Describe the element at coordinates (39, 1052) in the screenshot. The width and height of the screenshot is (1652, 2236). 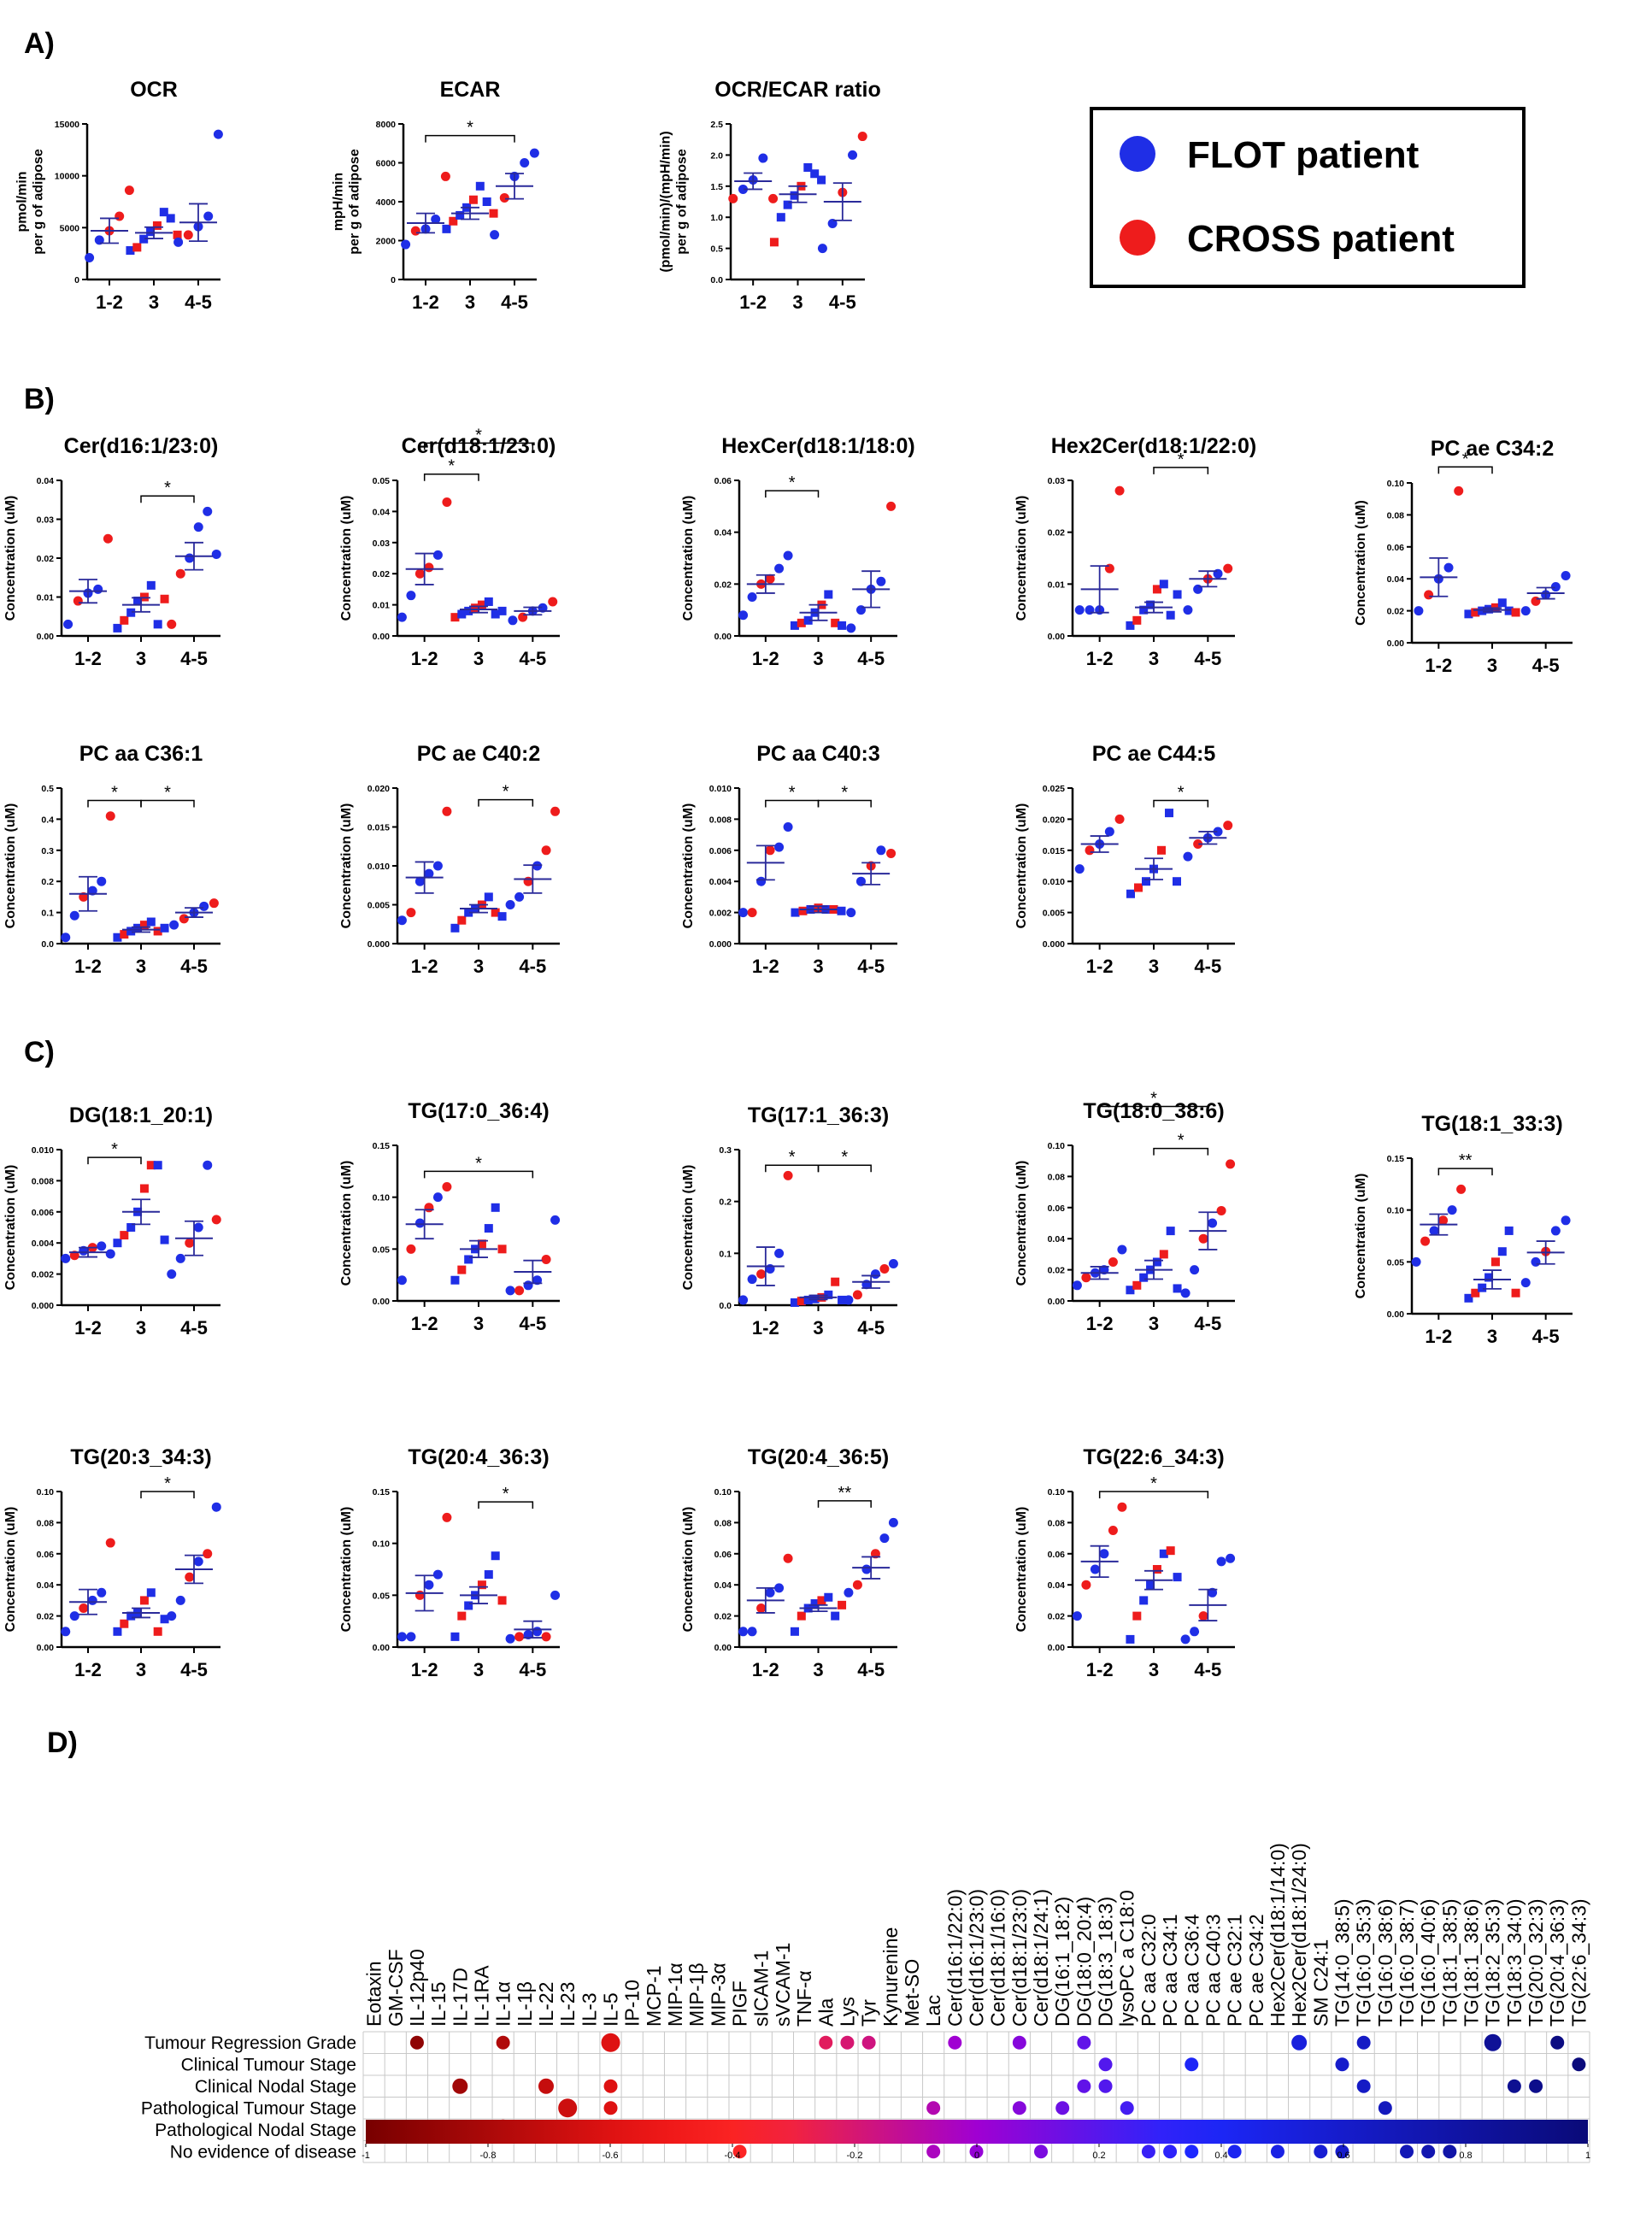
I see `panel-letter-c: C)` at that location.